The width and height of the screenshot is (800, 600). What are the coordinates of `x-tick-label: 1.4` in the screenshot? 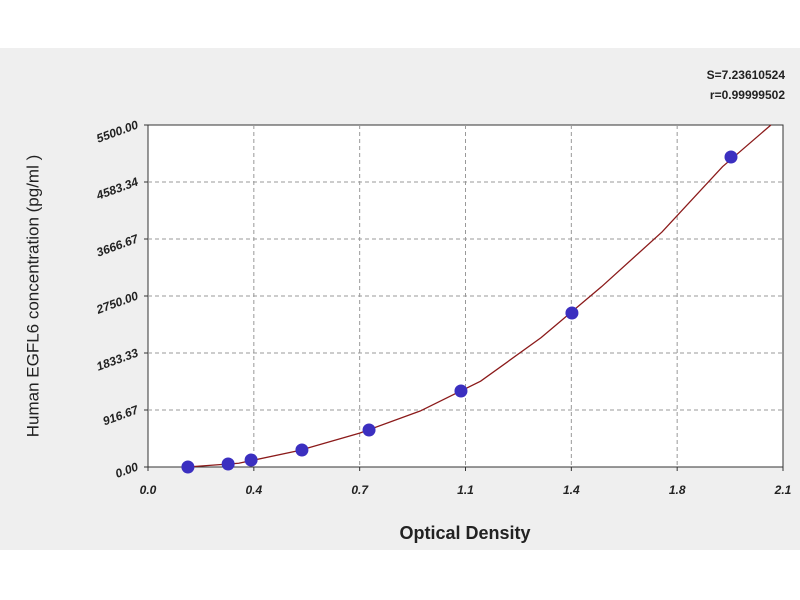 It's located at (571, 490).